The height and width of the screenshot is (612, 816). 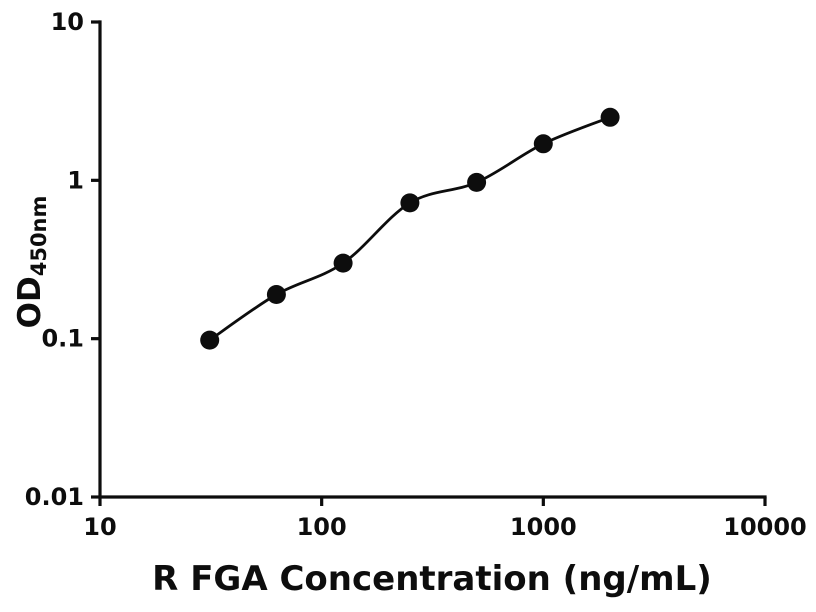 What do you see at coordinates (54, 497) in the screenshot?
I see `y-tick-label: 0.01` at bounding box center [54, 497].